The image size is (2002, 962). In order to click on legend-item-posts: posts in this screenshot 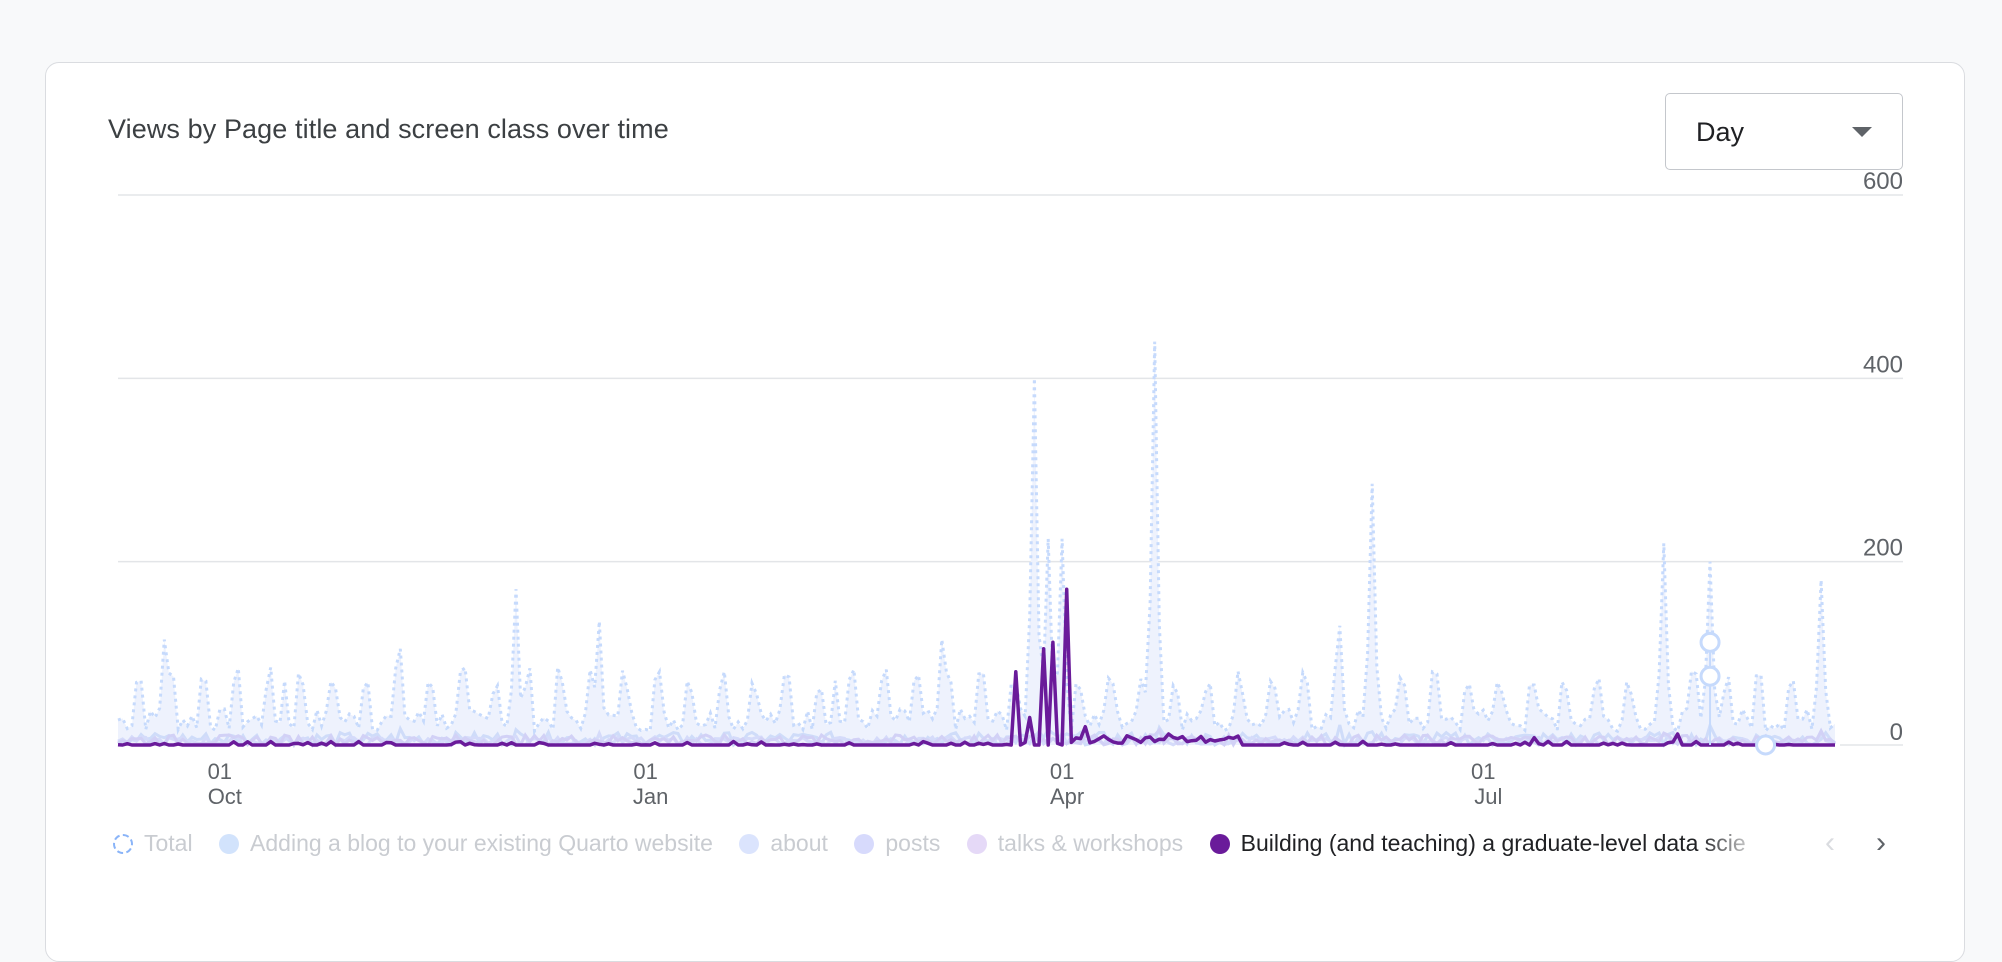, I will do `click(897, 843)`.